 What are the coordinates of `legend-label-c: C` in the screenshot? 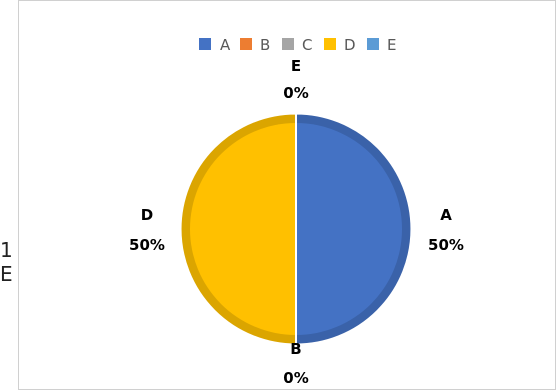 It's located at (307, 45).